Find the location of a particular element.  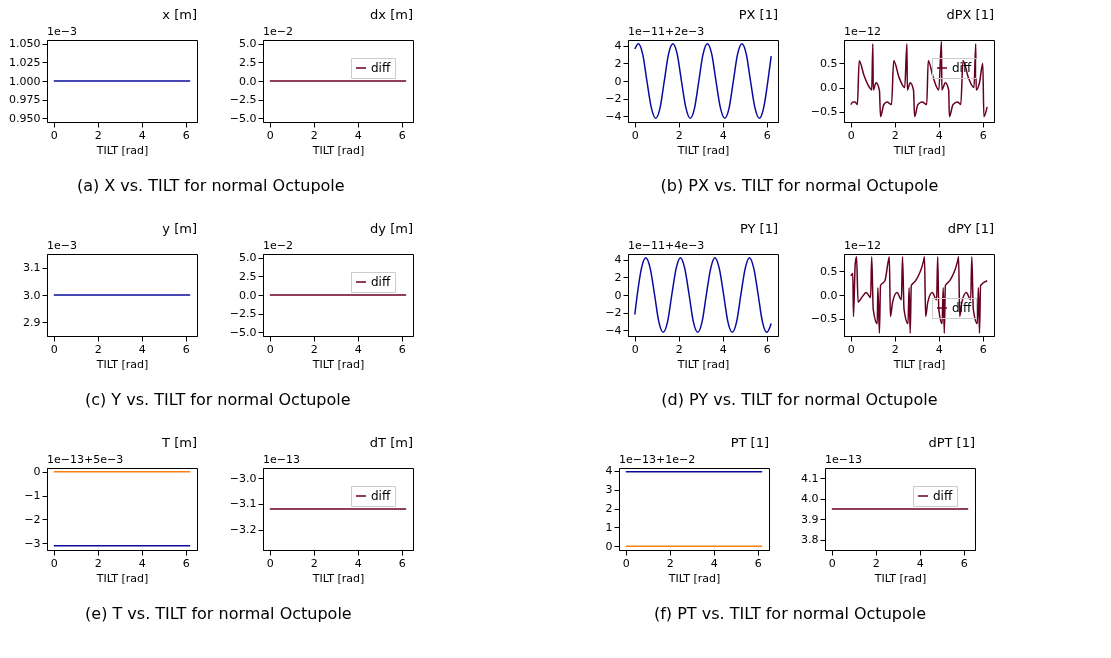

y-tick-label: 1.000 is located at coordinates (25, 81).